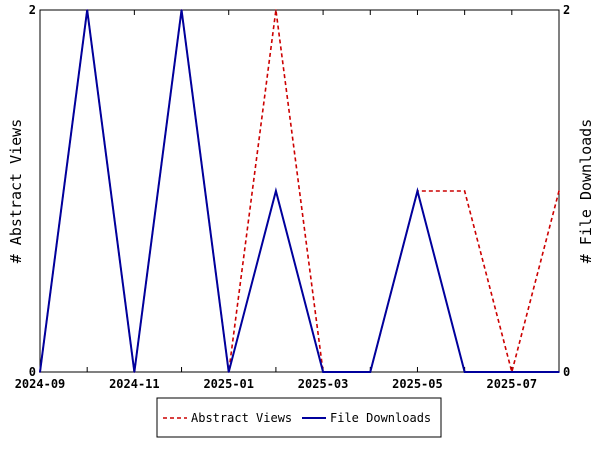 This screenshot has height=450, width=600. What do you see at coordinates (566, 372) in the screenshot?
I see `y-right-tick-label: 0` at bounding box center [566, 372].